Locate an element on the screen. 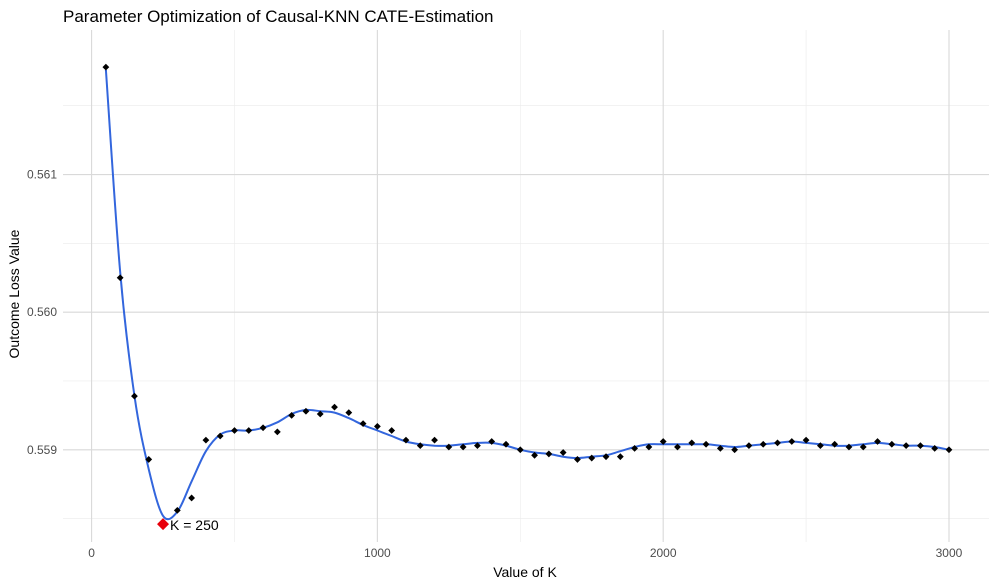 This screenshot has width=1000, height=587. y-tick-label: 0.561 is located at coordinates (42, 175).